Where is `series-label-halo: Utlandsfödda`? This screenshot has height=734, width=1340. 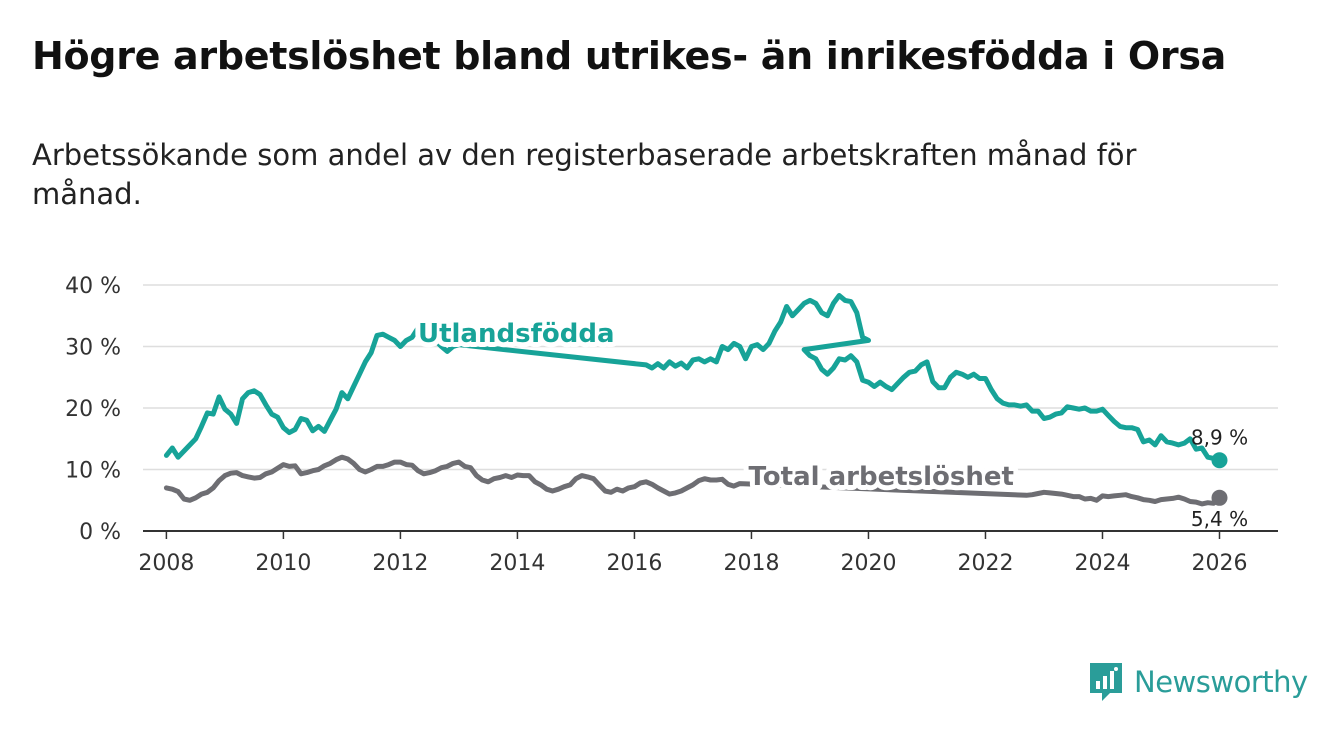 series-label-halo: Utlandsfödda is located at coordinates (516, 334).